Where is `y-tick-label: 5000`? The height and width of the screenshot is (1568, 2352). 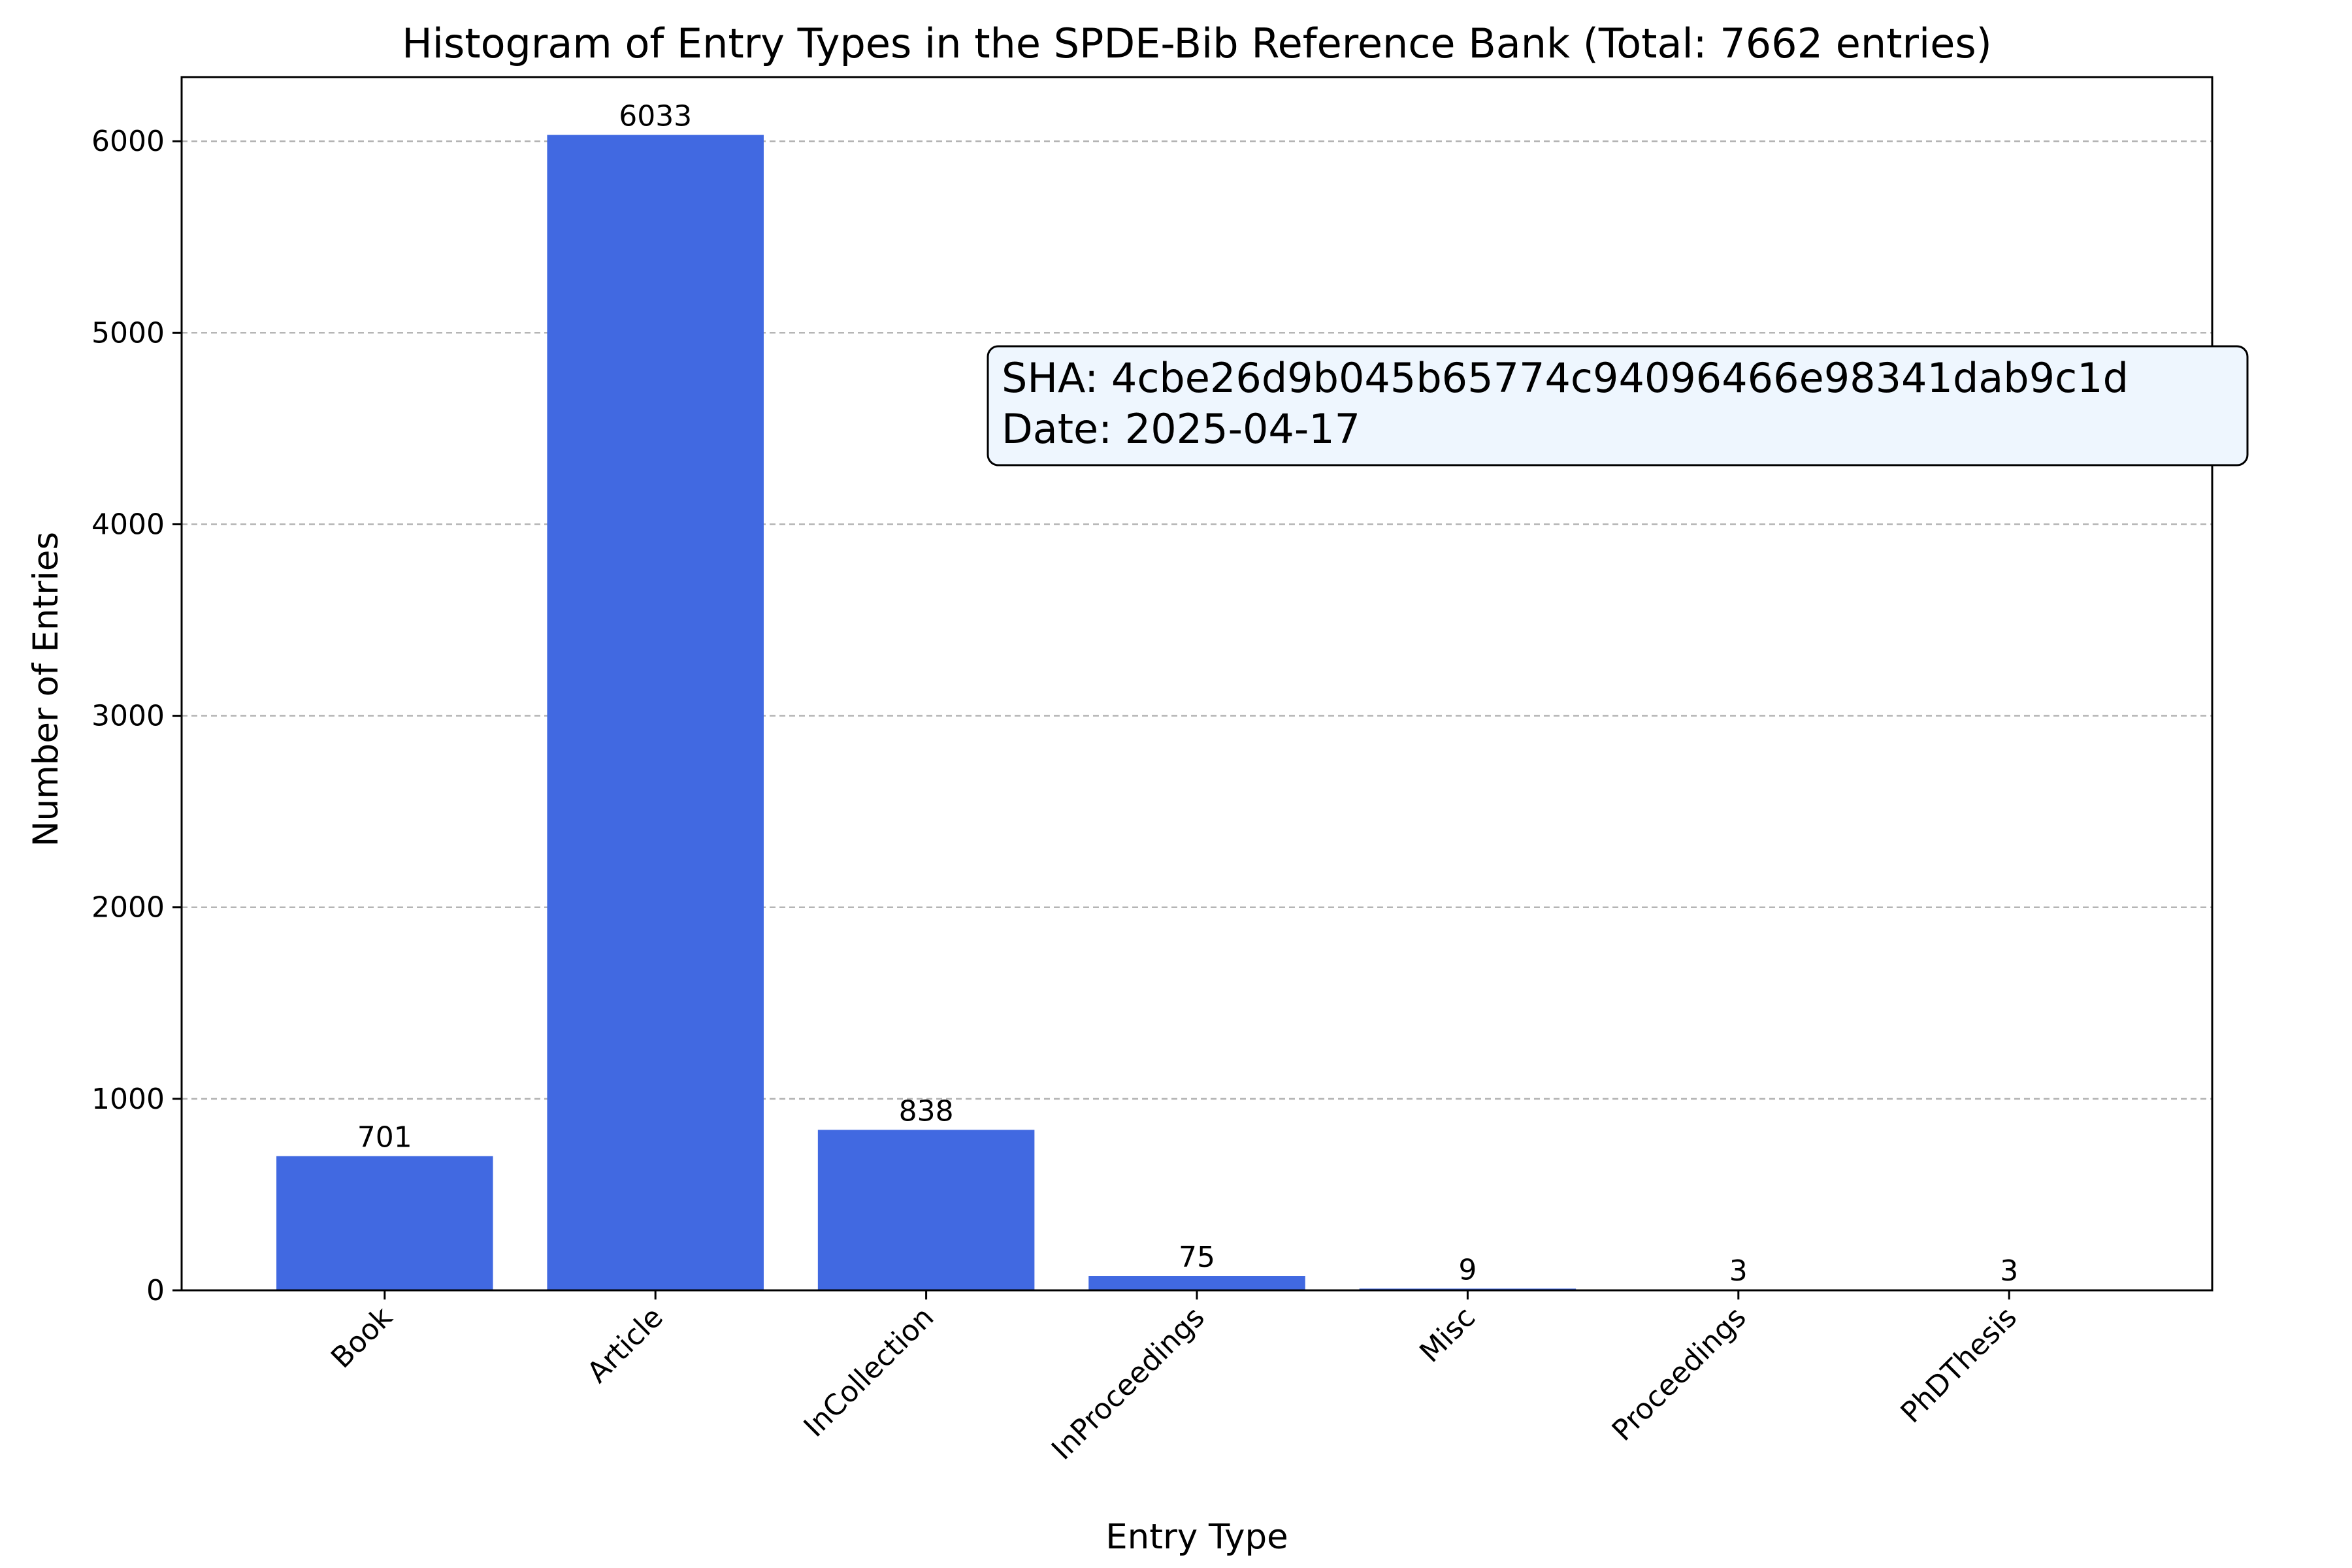
y-tick-label: 5000 is located at coordinates (128, 333).